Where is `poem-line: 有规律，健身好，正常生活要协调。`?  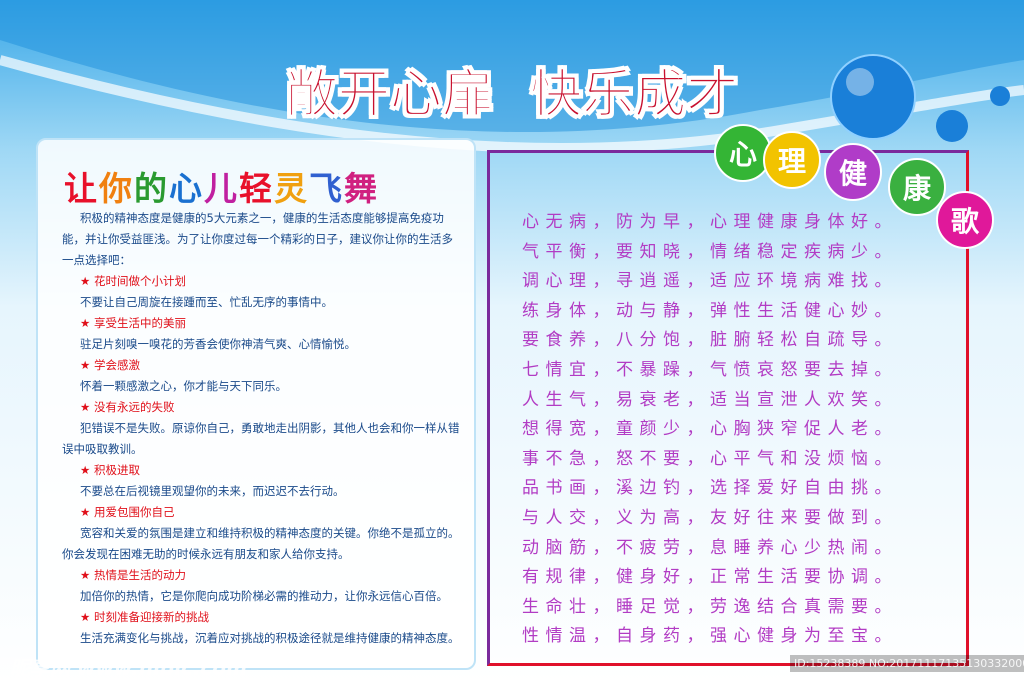 poem-line: 有规律，健身好，正常生活要协调。 is located at coordinates (710, 577).